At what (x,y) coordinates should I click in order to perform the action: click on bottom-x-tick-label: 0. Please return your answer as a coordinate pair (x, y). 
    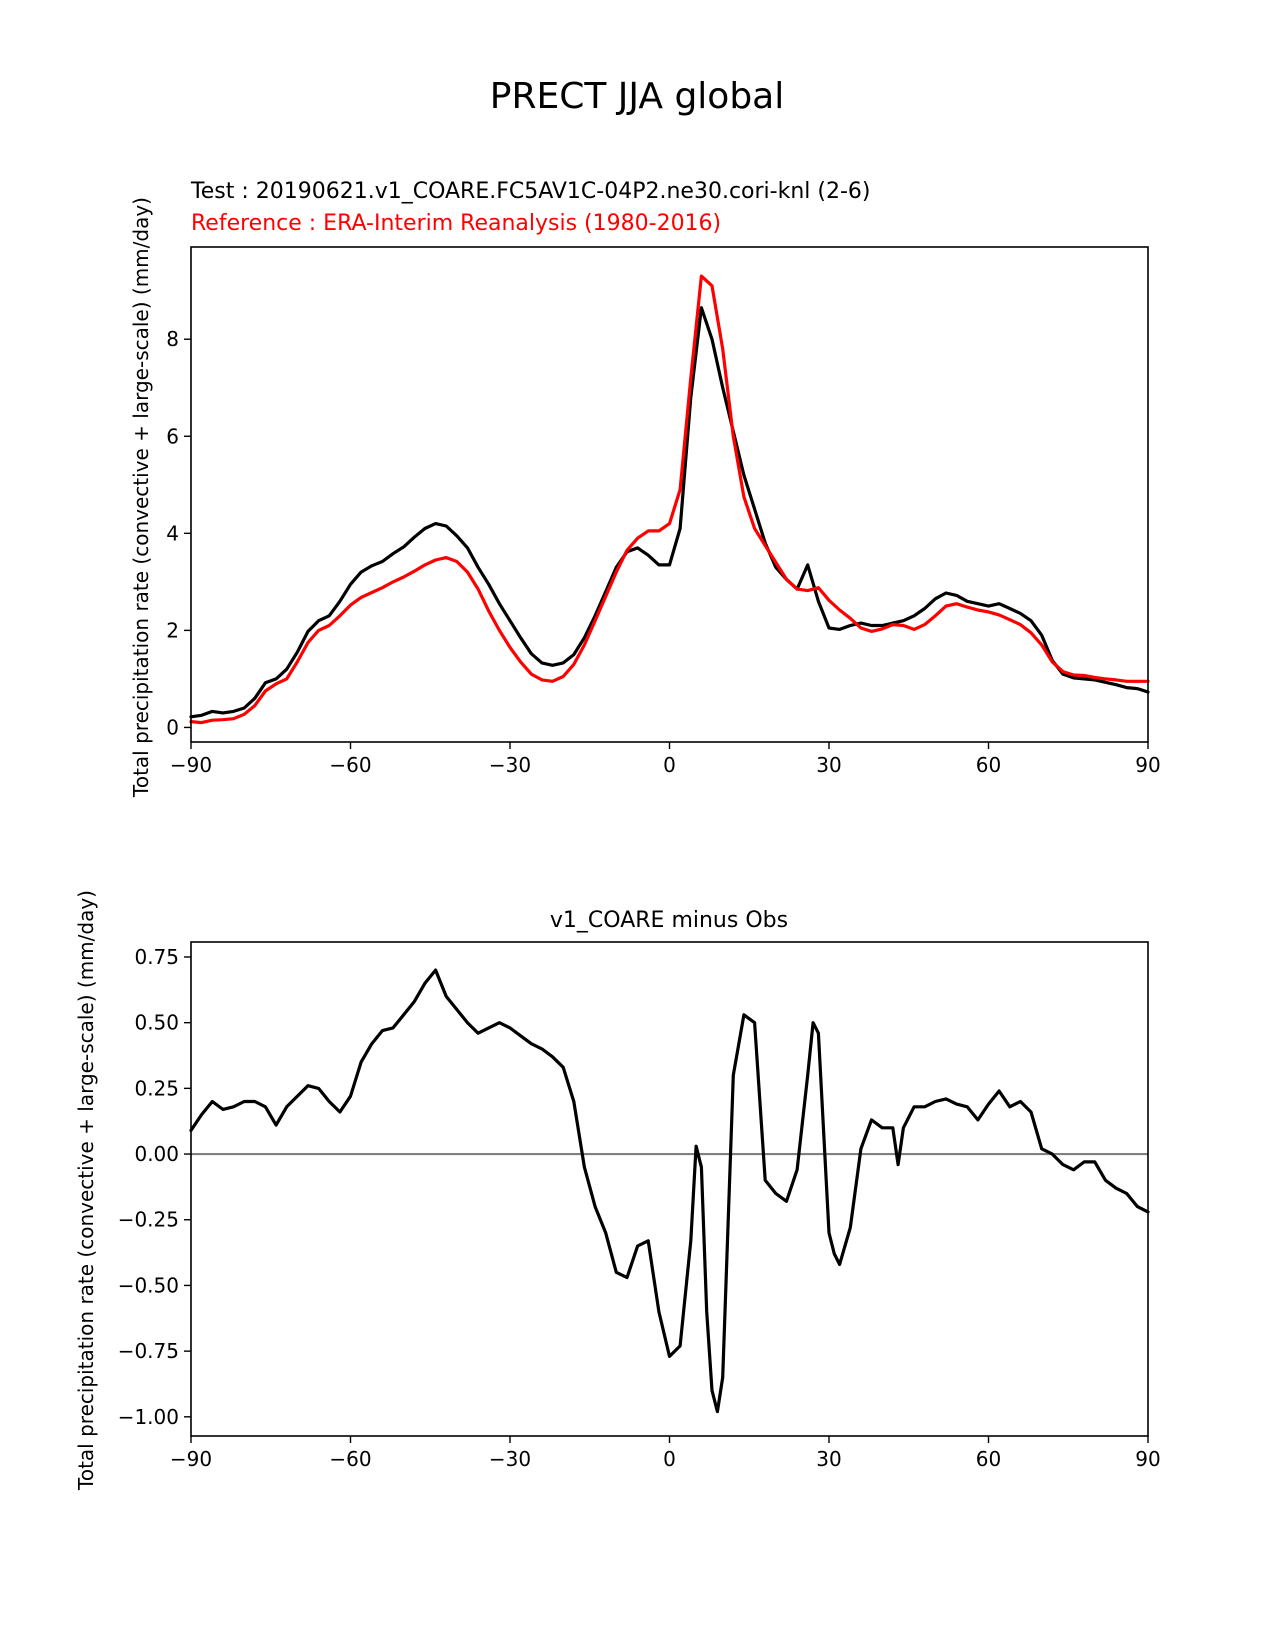
    Looking at the image, I should click on (669, 1459).